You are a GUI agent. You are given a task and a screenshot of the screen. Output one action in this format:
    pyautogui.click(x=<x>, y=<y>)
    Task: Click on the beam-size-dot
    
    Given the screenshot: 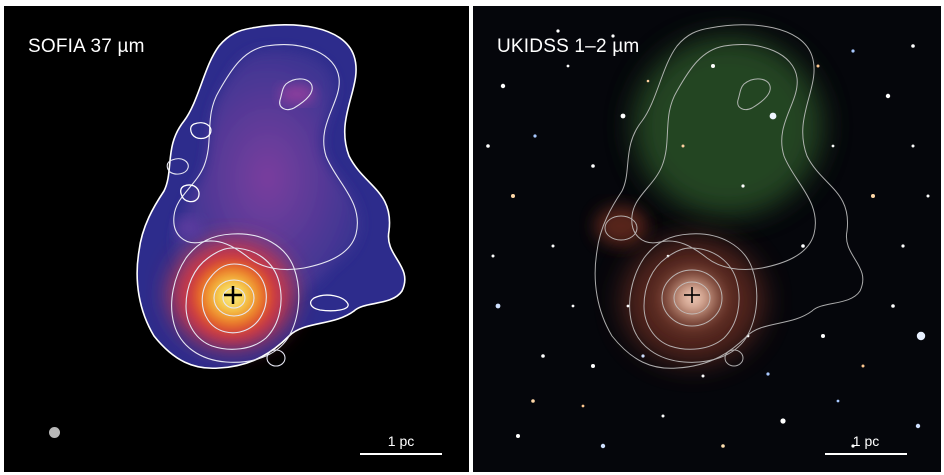 What is the action you would take?
    pyautogui.click(x=54, y=432)
    